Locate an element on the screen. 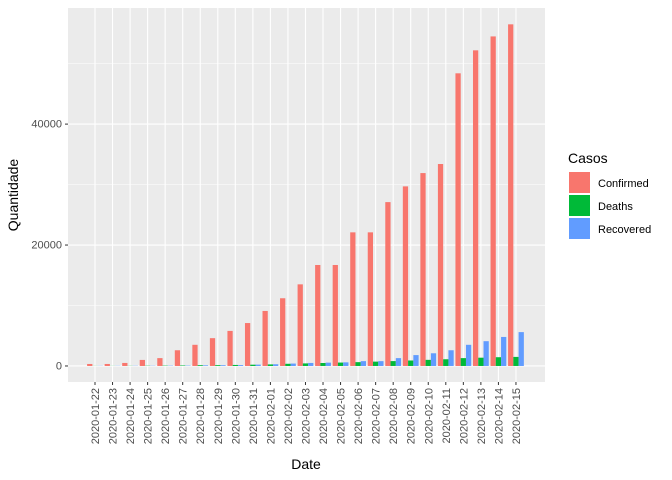 This screenshot has height=480, width=672. legend: Casos Confirmed Deaths Recovered is located at coordinates (609, 194).